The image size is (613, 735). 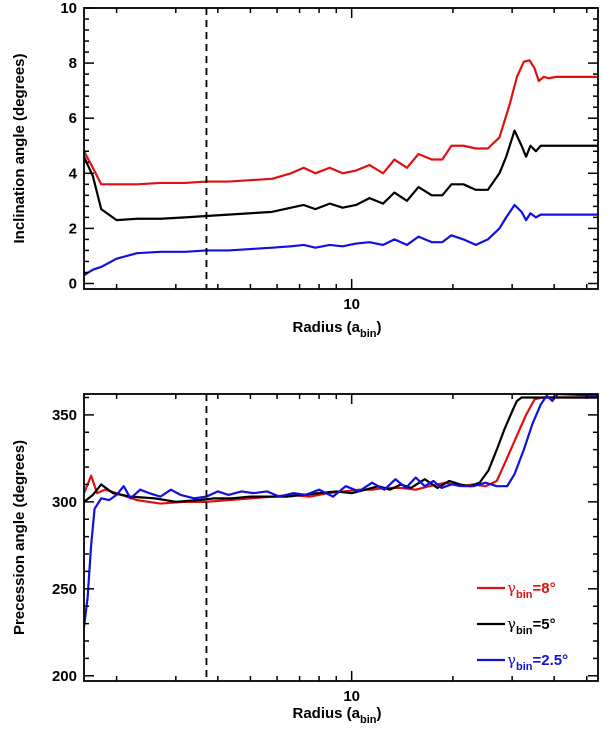 What do you see at coordinates (73, 173) in the screenshot?
I see `y-tick-label: 4` at bounding box center [73, 173].